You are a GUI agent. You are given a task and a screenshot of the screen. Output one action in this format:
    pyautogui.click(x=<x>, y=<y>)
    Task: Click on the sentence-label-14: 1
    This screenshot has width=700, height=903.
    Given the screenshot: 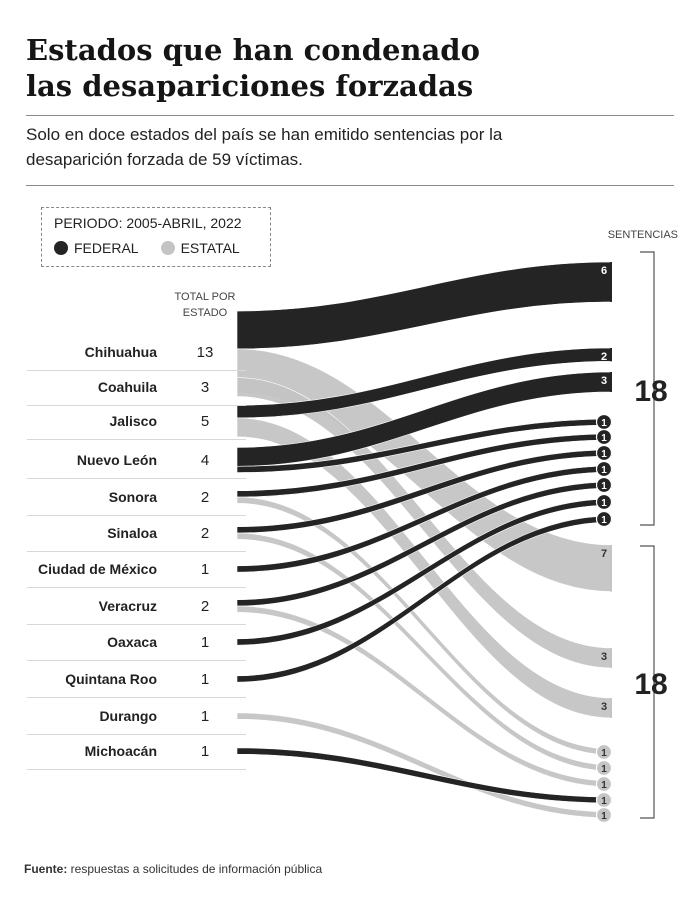 What is the action you would take?
    pyautogui.click(x=604, y=769)
    